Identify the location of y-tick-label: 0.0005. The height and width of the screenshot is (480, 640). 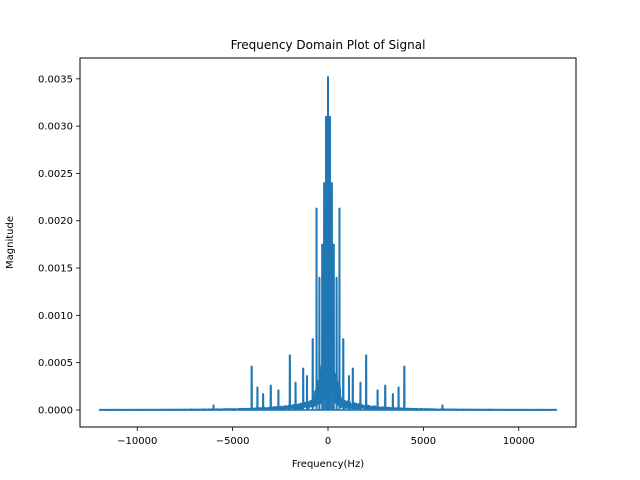
(55, 363).